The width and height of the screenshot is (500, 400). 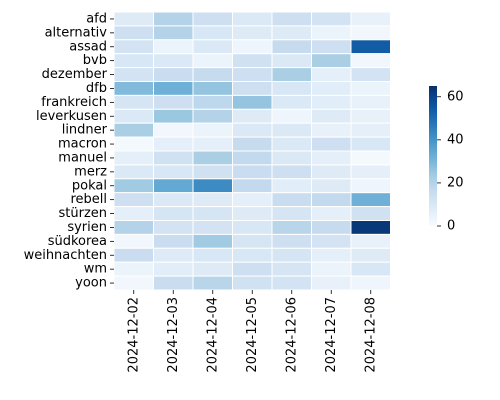 I want to click on y-tick-label: dezember, so click(x=75, y=74).